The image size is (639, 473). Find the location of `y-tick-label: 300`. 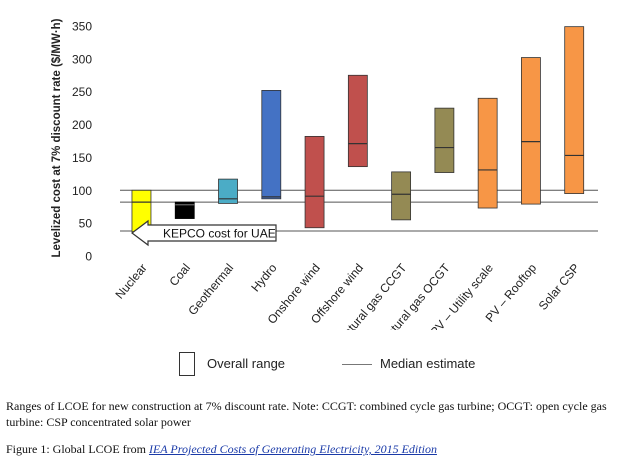

y-tick-label: 300 is located at coordinates (82, 59).